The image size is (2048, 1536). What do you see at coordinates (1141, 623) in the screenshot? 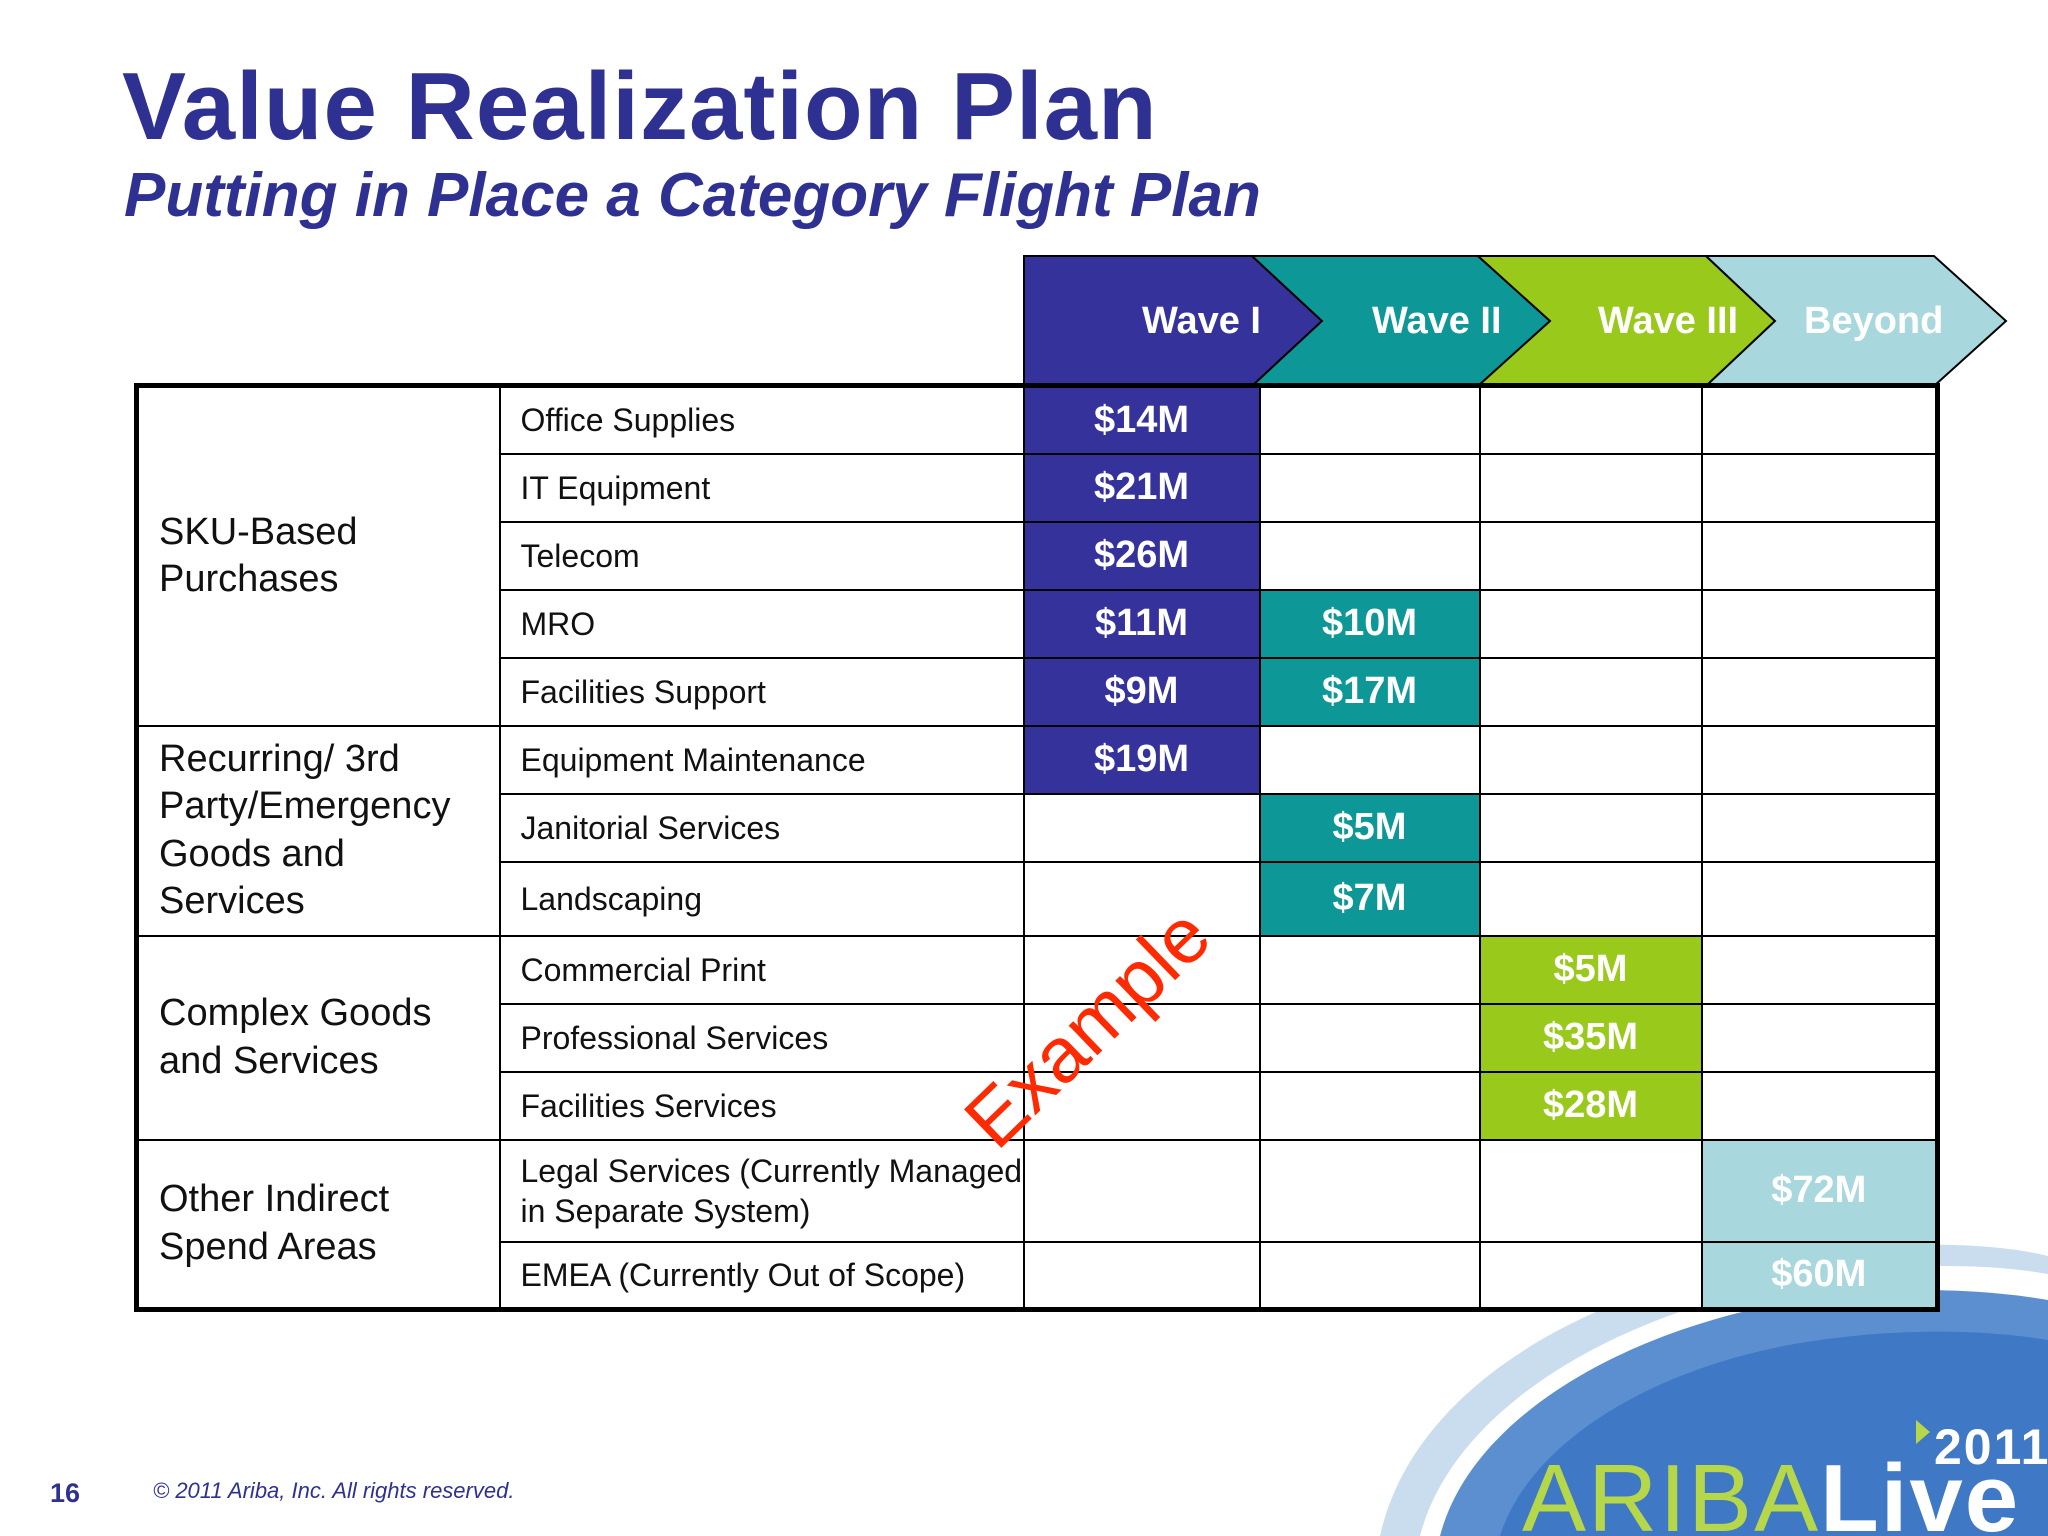
I see `value-cell: $11M` at bounding box center [1141, 623].